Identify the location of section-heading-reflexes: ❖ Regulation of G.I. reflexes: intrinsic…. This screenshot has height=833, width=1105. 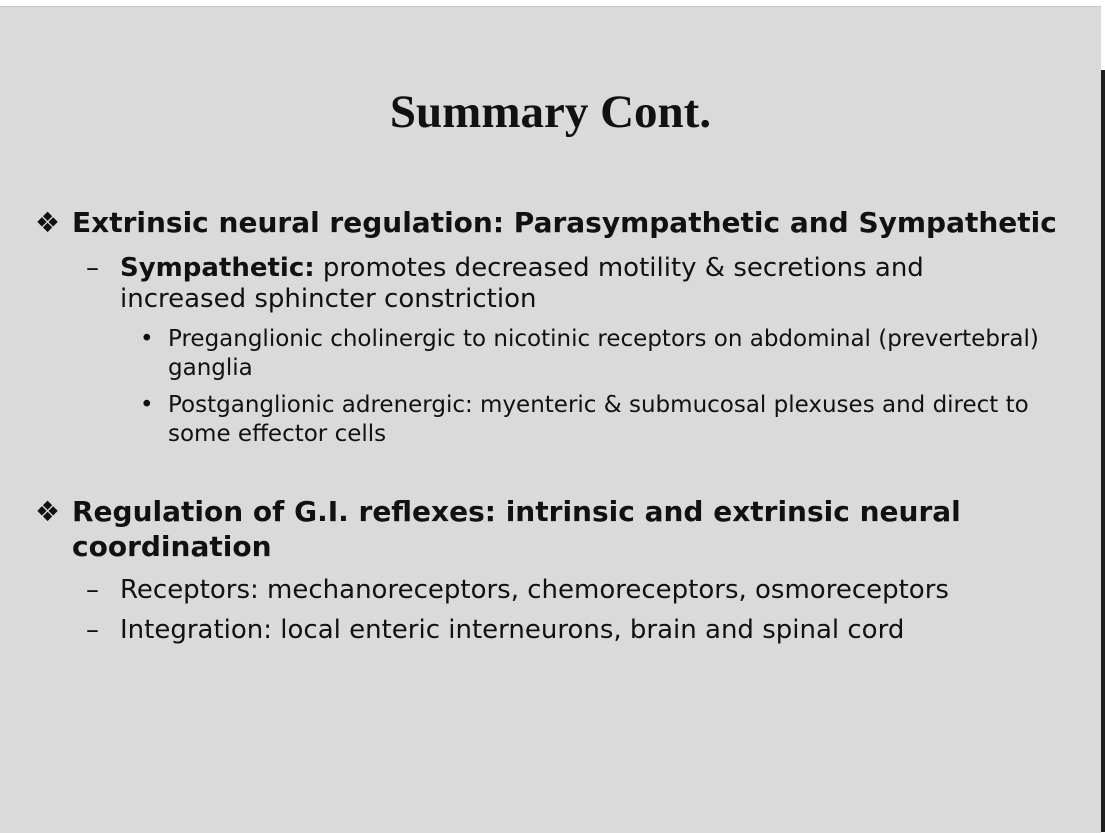
(555, 529).